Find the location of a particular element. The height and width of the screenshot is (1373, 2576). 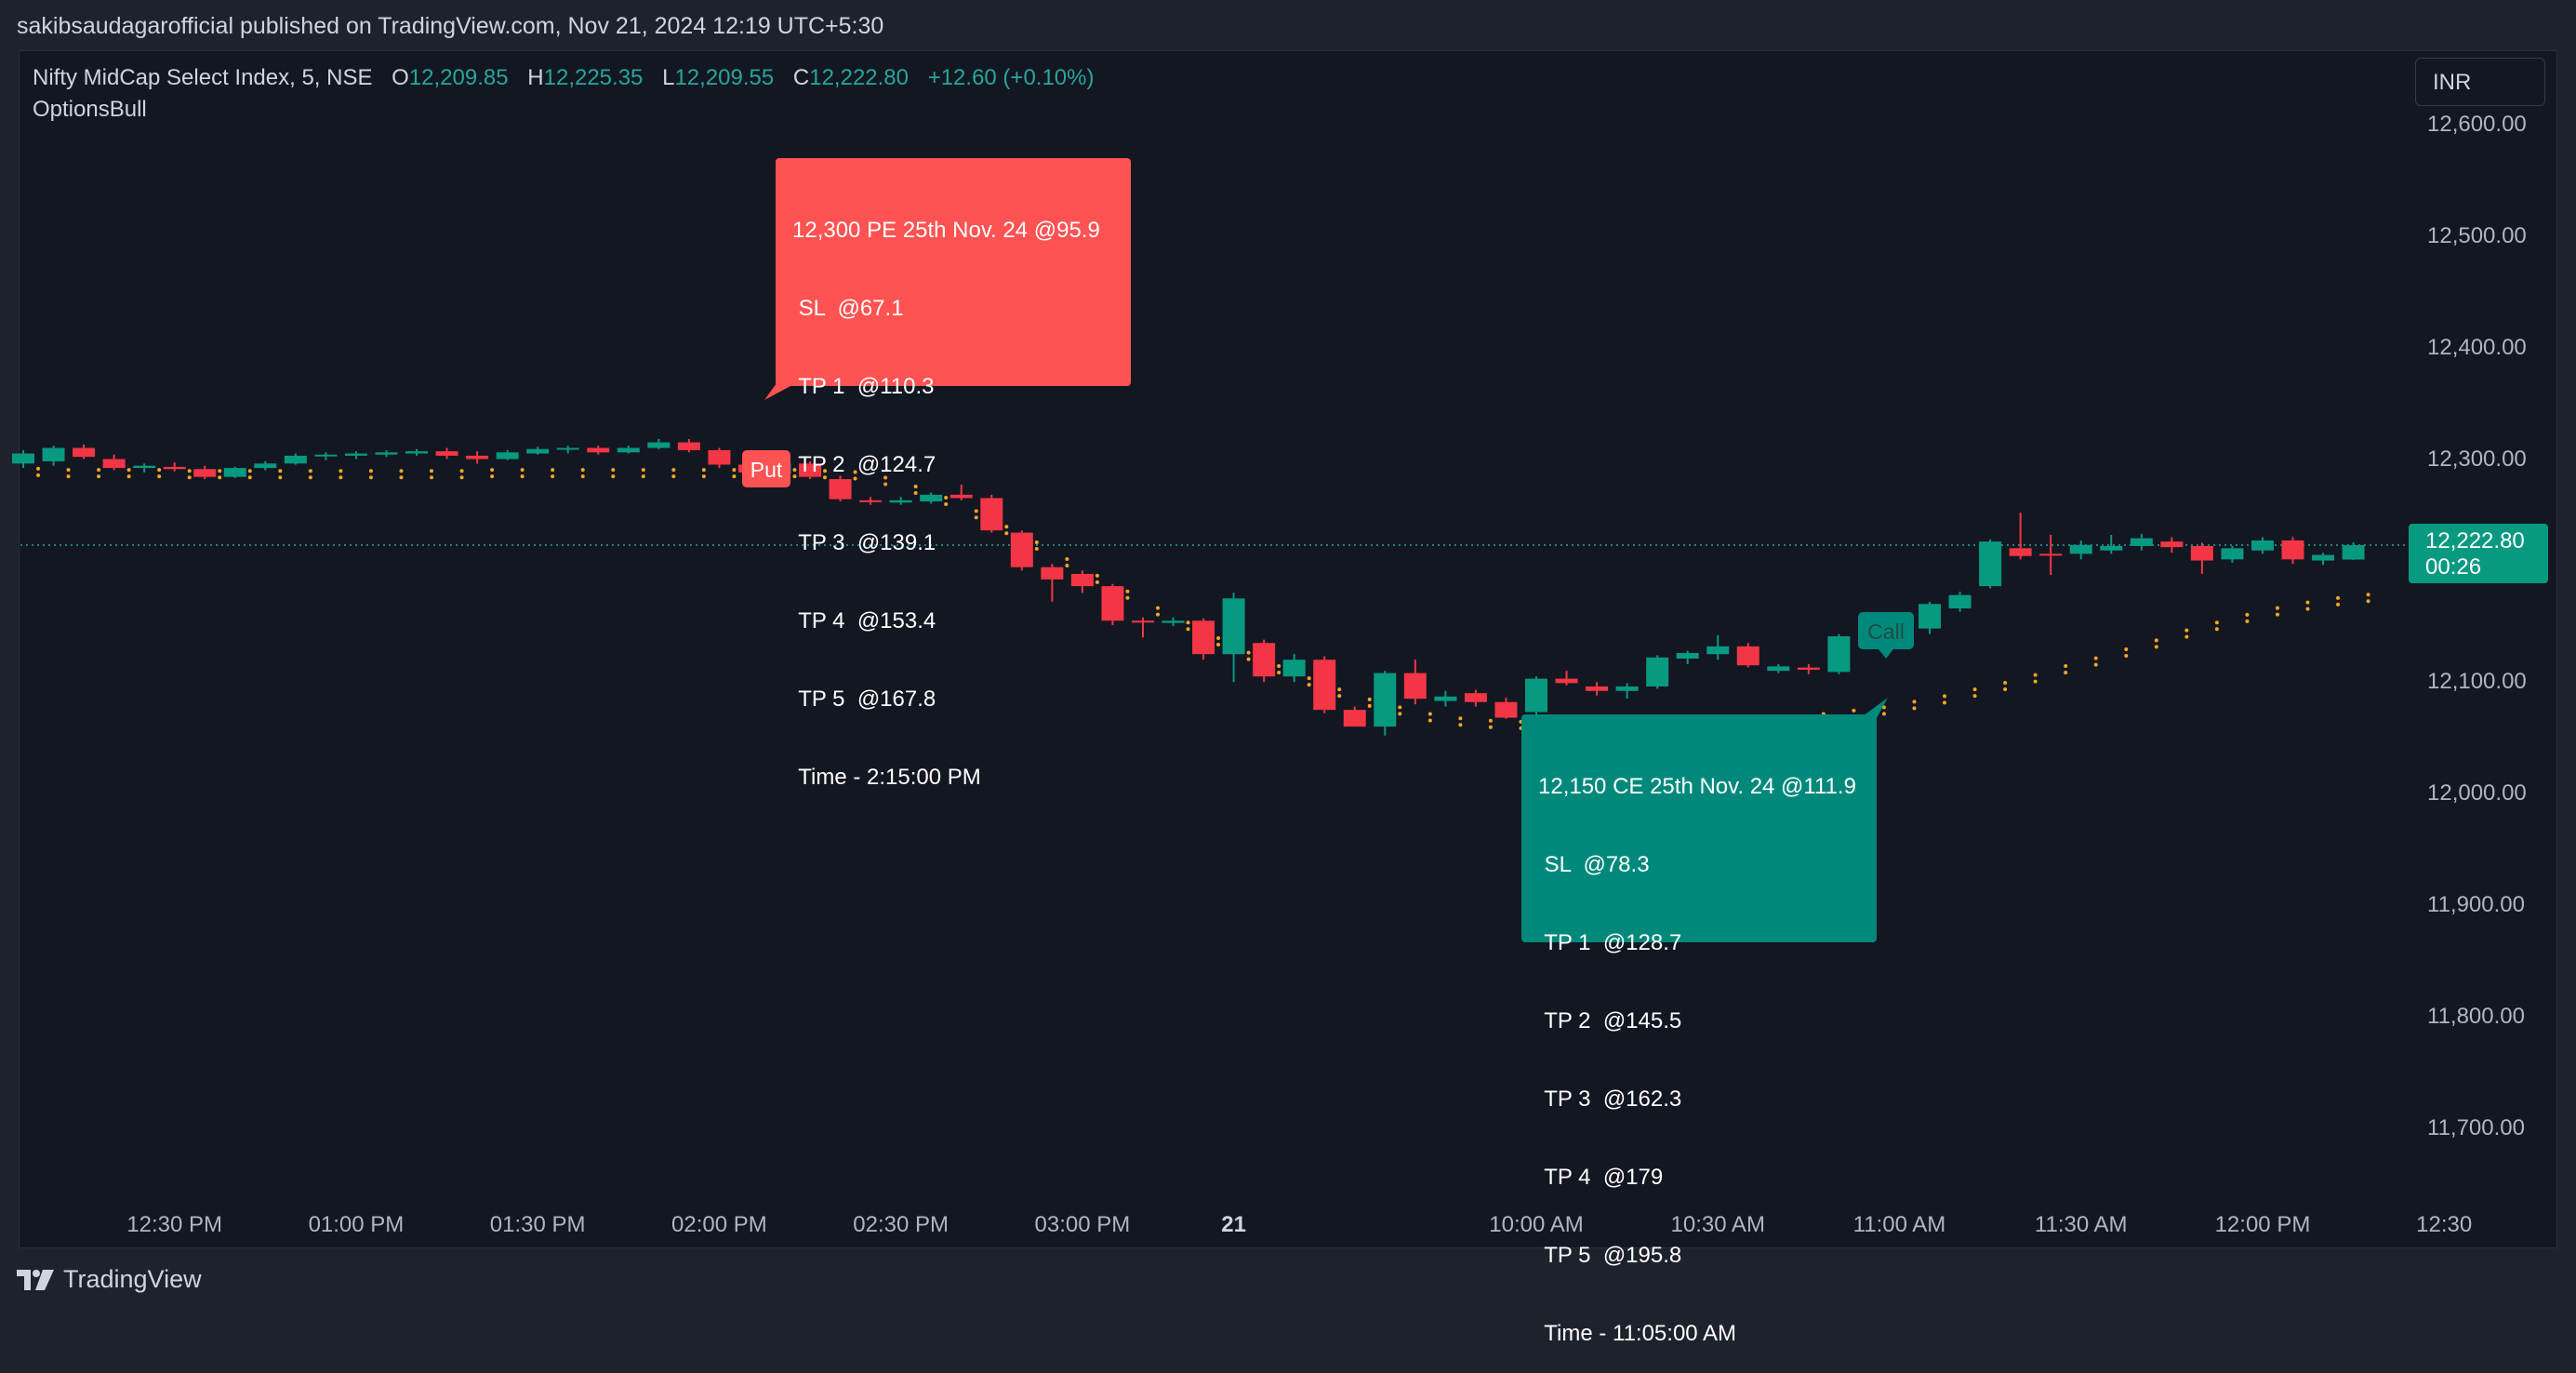

tradingview-logo-icon is located at coordinates (35, 1280).